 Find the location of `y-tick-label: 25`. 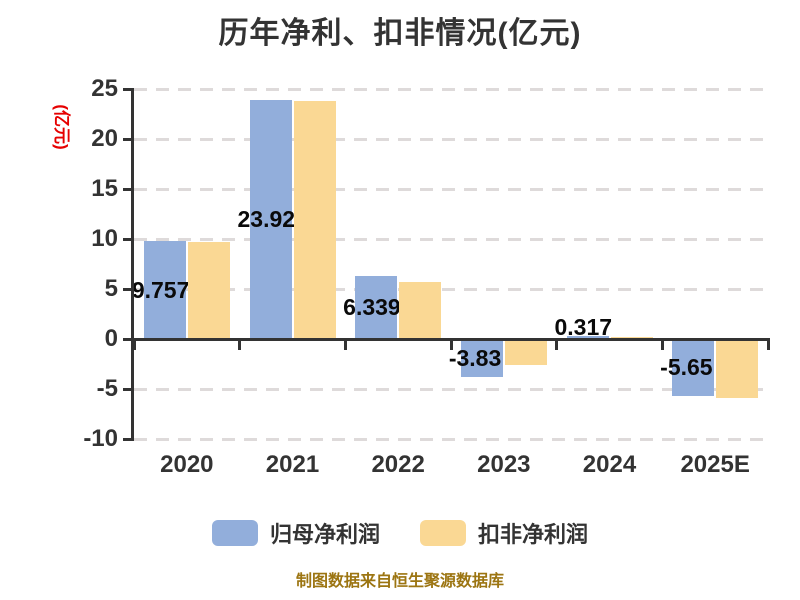

y-tick-label: 25 is located at coordinates (104, 88).